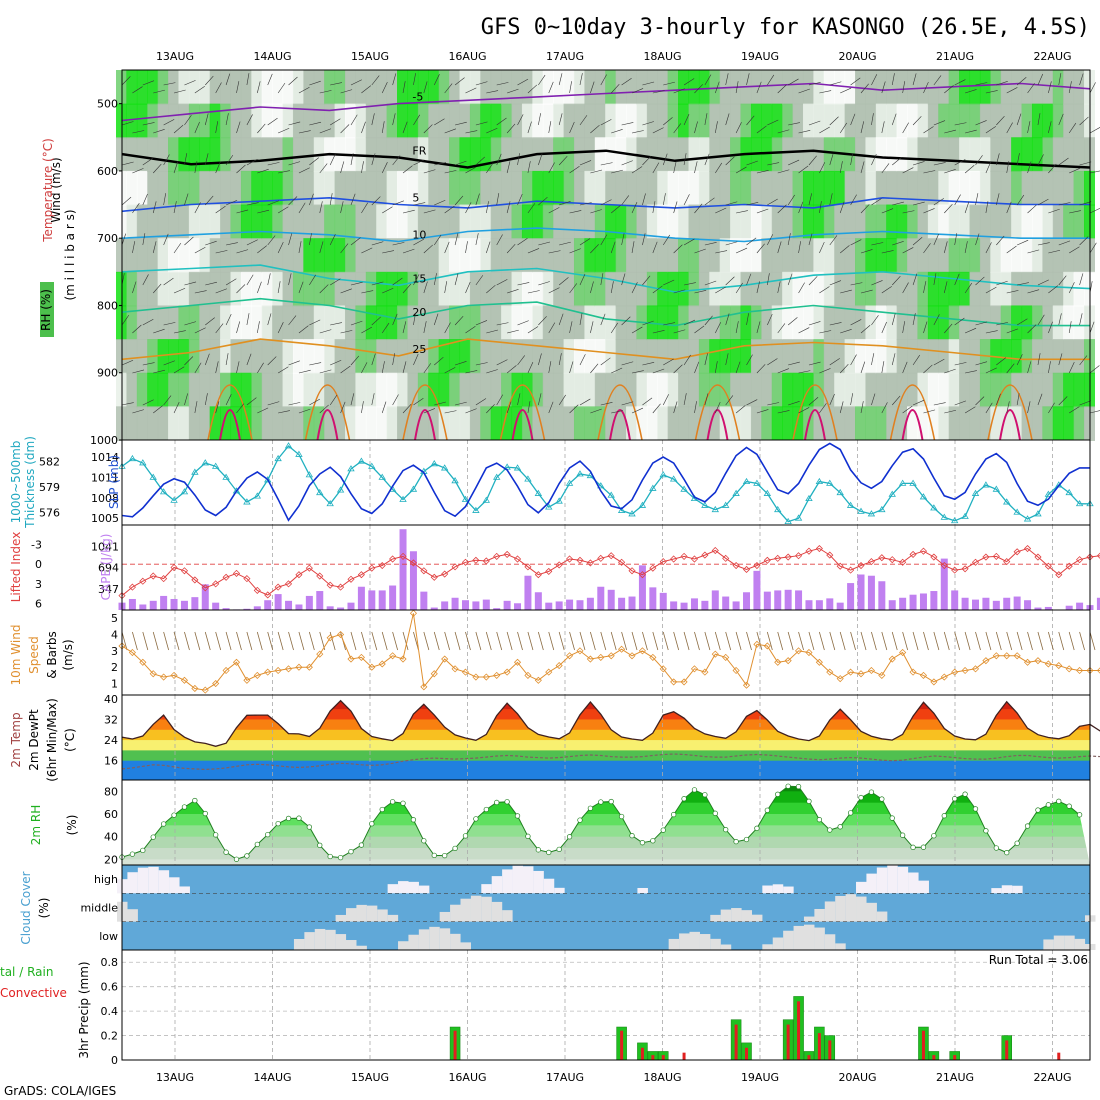 This screenshot has height=1100, width=1100. I want to click on ylabel-wind-2: Speed, so click(34, 655).